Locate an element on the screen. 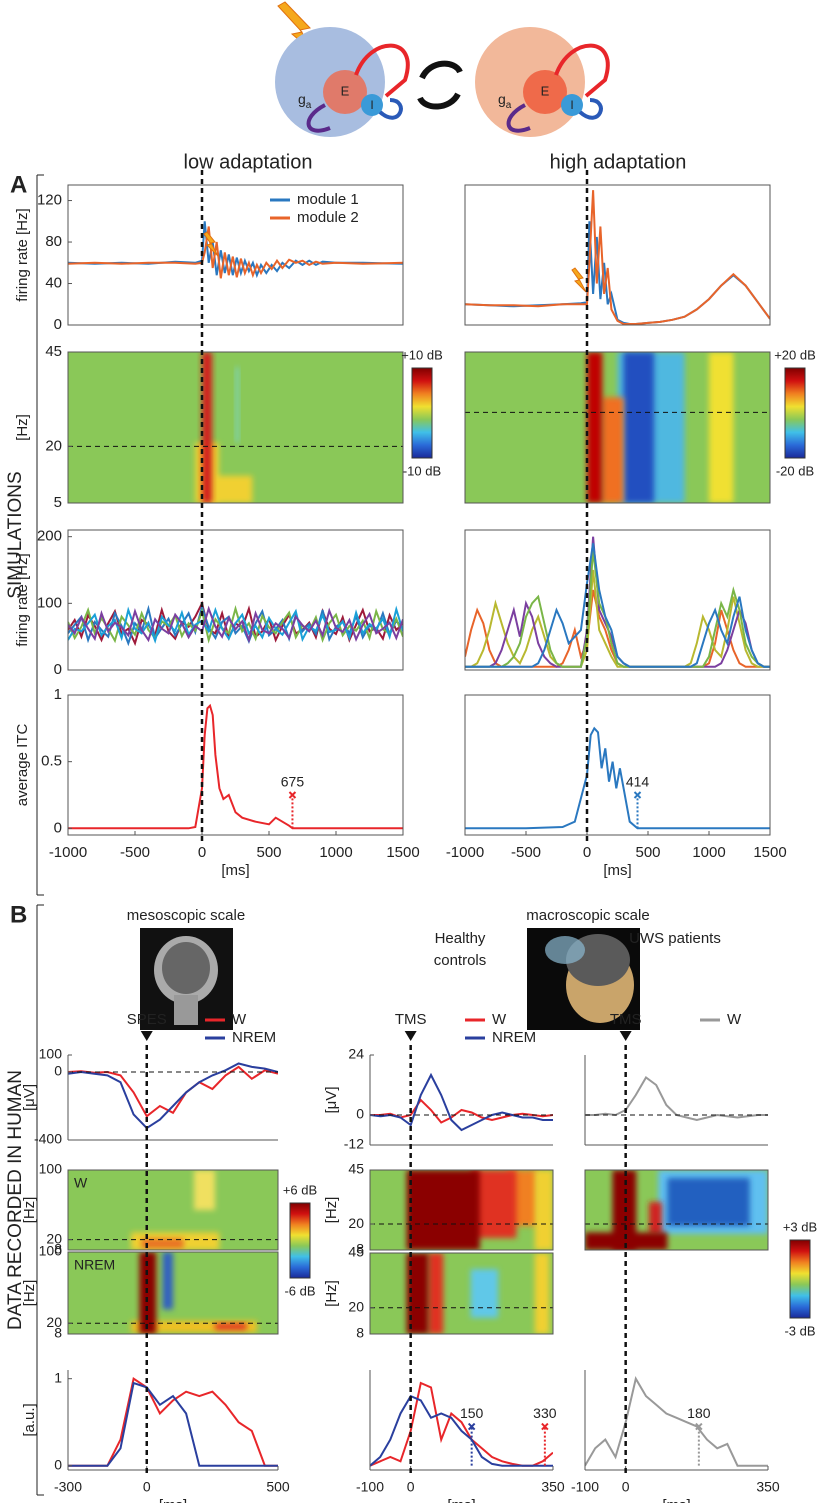  annotation-label: 330 is located at coordinates (545, 1413).